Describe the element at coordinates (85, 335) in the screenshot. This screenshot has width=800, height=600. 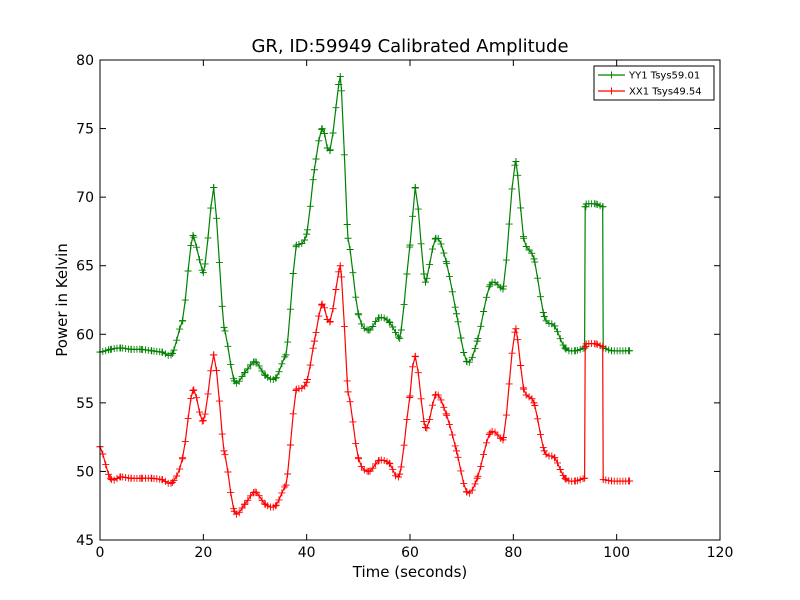
I see `y-tick-label: 60` at that location.